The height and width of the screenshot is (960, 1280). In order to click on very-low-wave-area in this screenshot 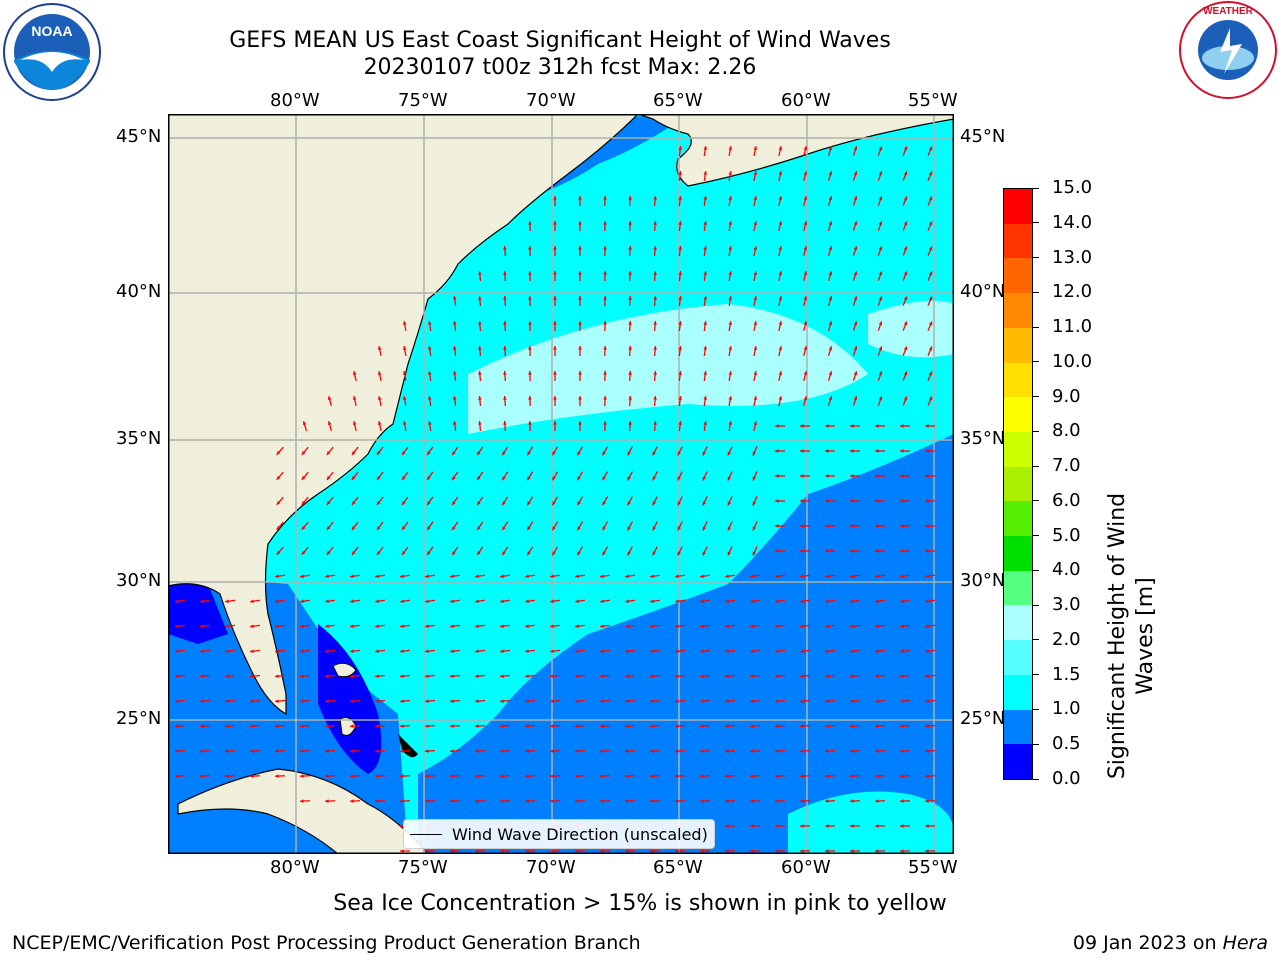, I will do `click(198, 614)`.